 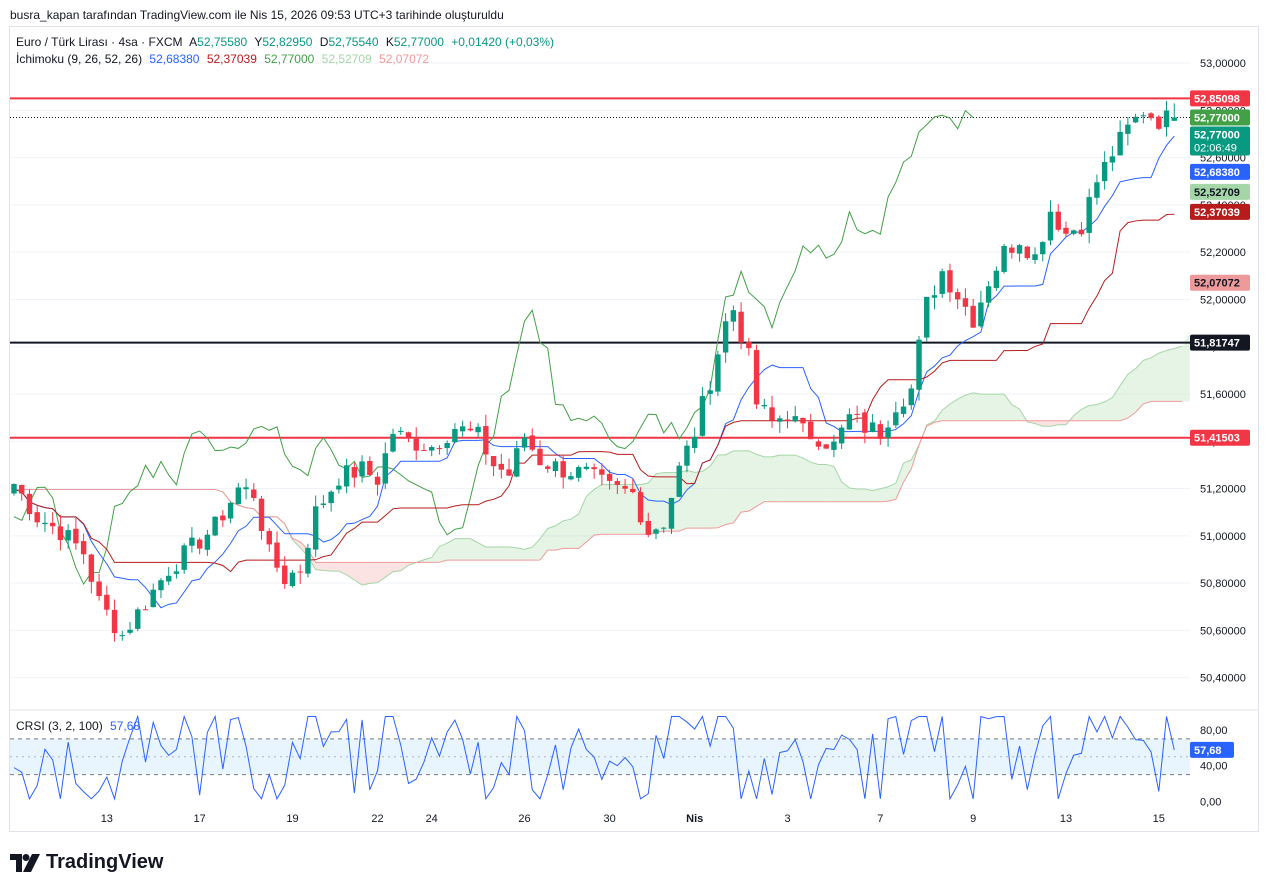 What do you see at coordinates (353, 42) in the screenshot?
I see `low-value: 52,75540` at bounding box center [353, 42].